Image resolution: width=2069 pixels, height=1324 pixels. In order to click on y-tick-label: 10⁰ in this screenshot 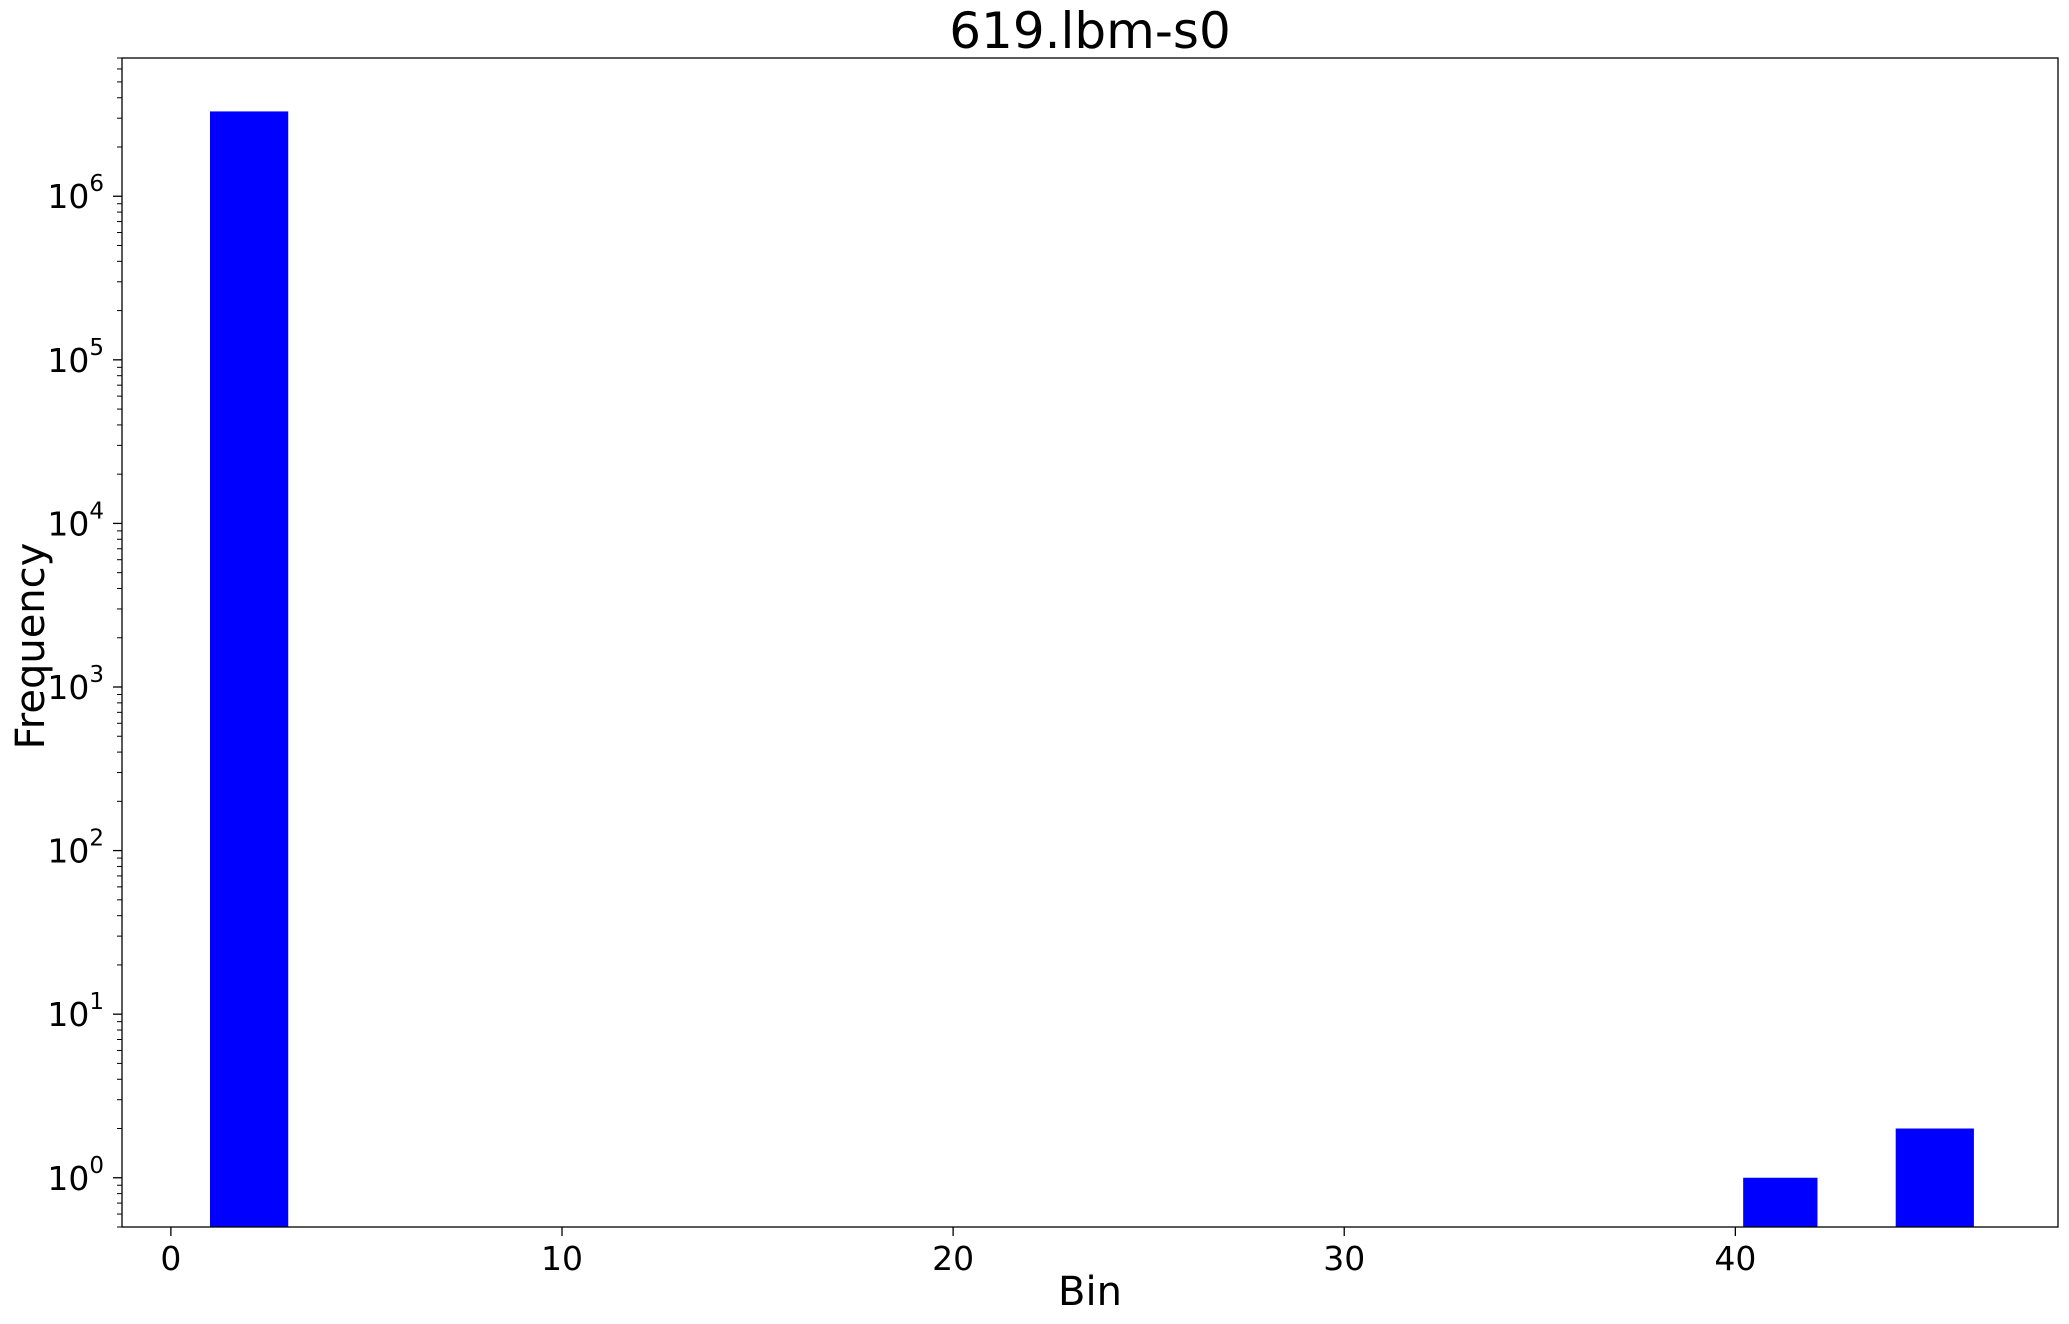, I will do `click(75, 1175)`.